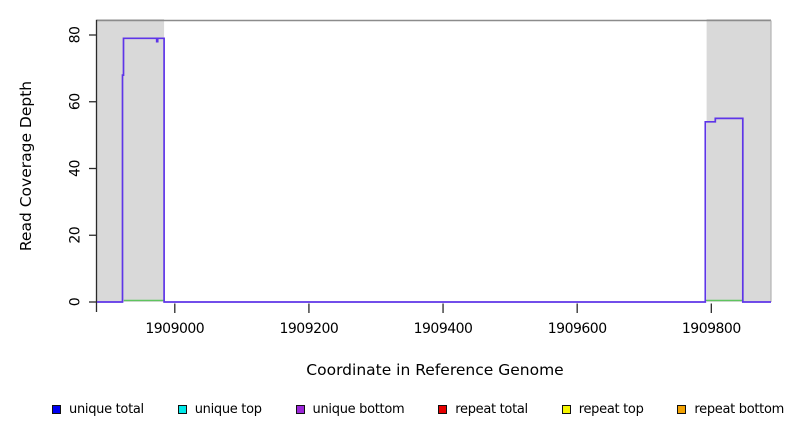  Describe the element at coordinates (443, 409) in the screenshot. I see `legend-swatch-repeat-total` at that location.